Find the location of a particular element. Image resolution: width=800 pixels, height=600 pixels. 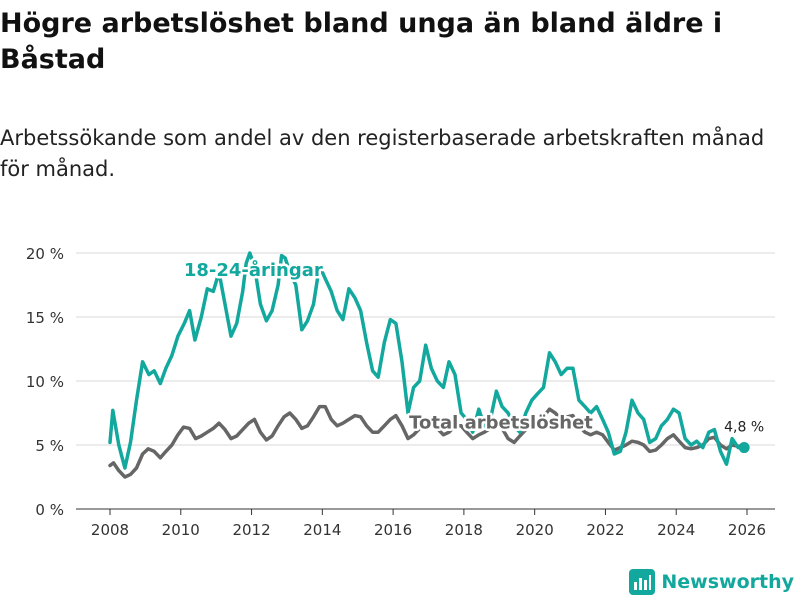

x-tick-label: 2026 is located at coordinates (747, 530).